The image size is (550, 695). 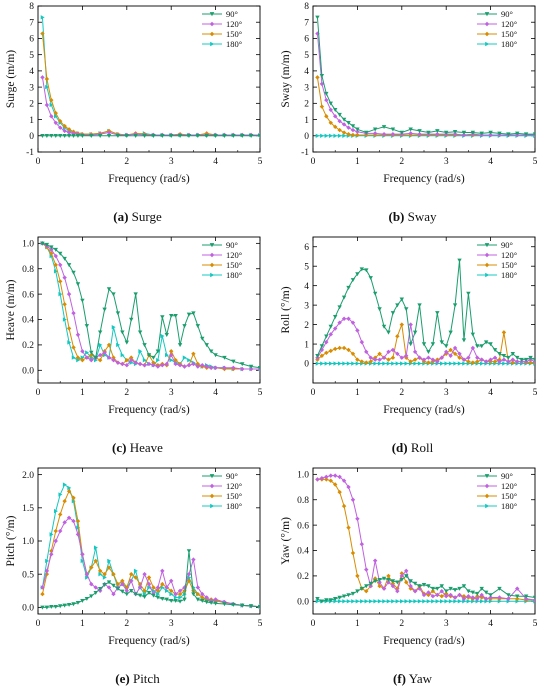 What do you see at coordinates (401, 393) in the screenshot?
I see `x-tick-label: 2` at bounding box center [401, 393].